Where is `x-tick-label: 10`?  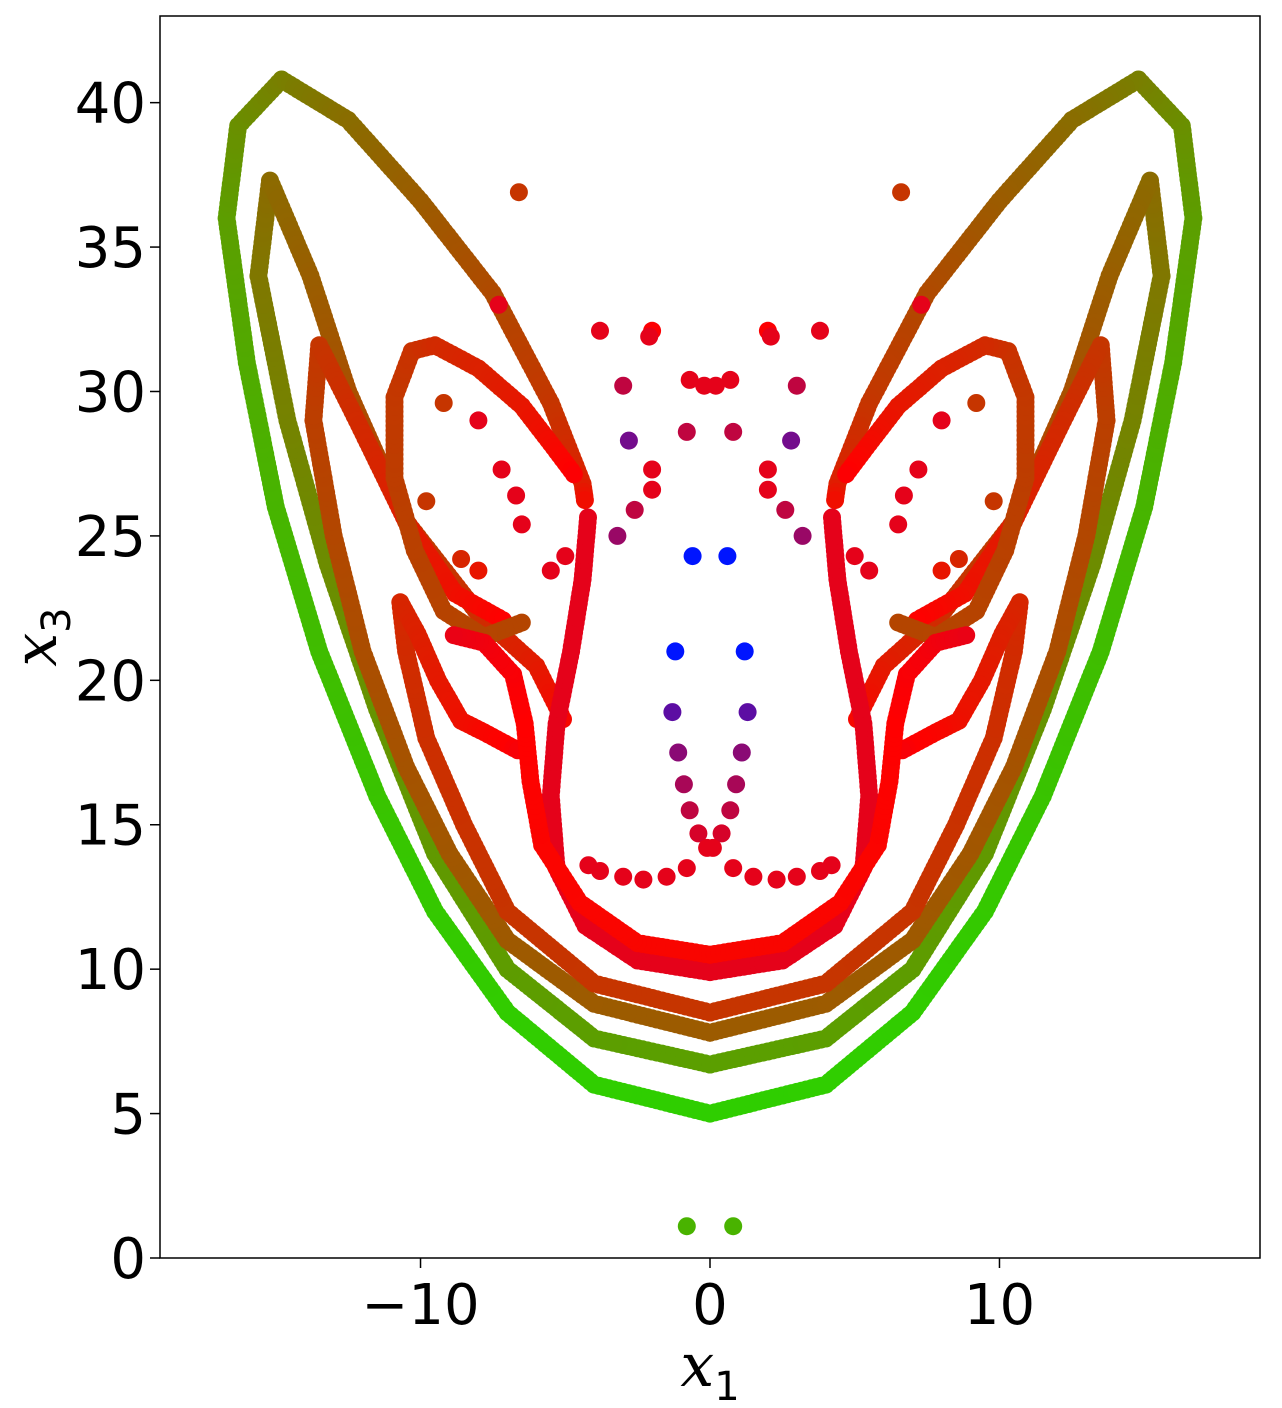 x-tick-label: 10 is located at coordinates (999, 1305).